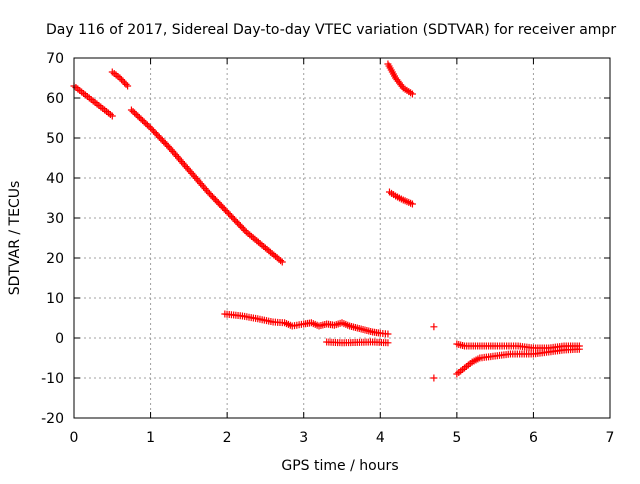 Image resolution: width=640 pixels, height=484 pixels. Describe the element at coordinates (55, 179) in the screenshot. I see `y-tick-label: 40` at that location.